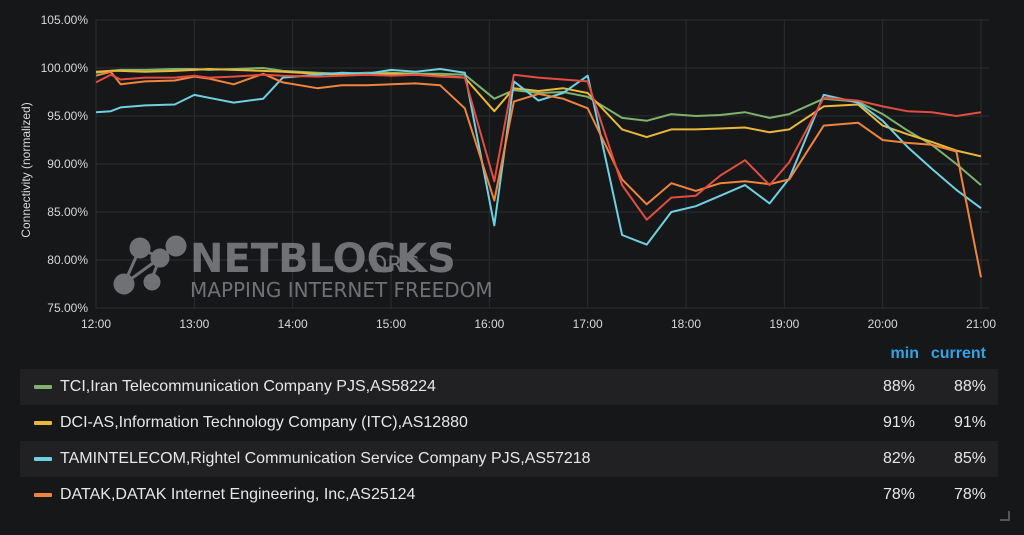 The width and height of the screenshot is (1024, 535). What do you see at coordinates (96, 324) in the screenshot?
I see `x-tick-label: 12:00` at bounding box center [96, 324].